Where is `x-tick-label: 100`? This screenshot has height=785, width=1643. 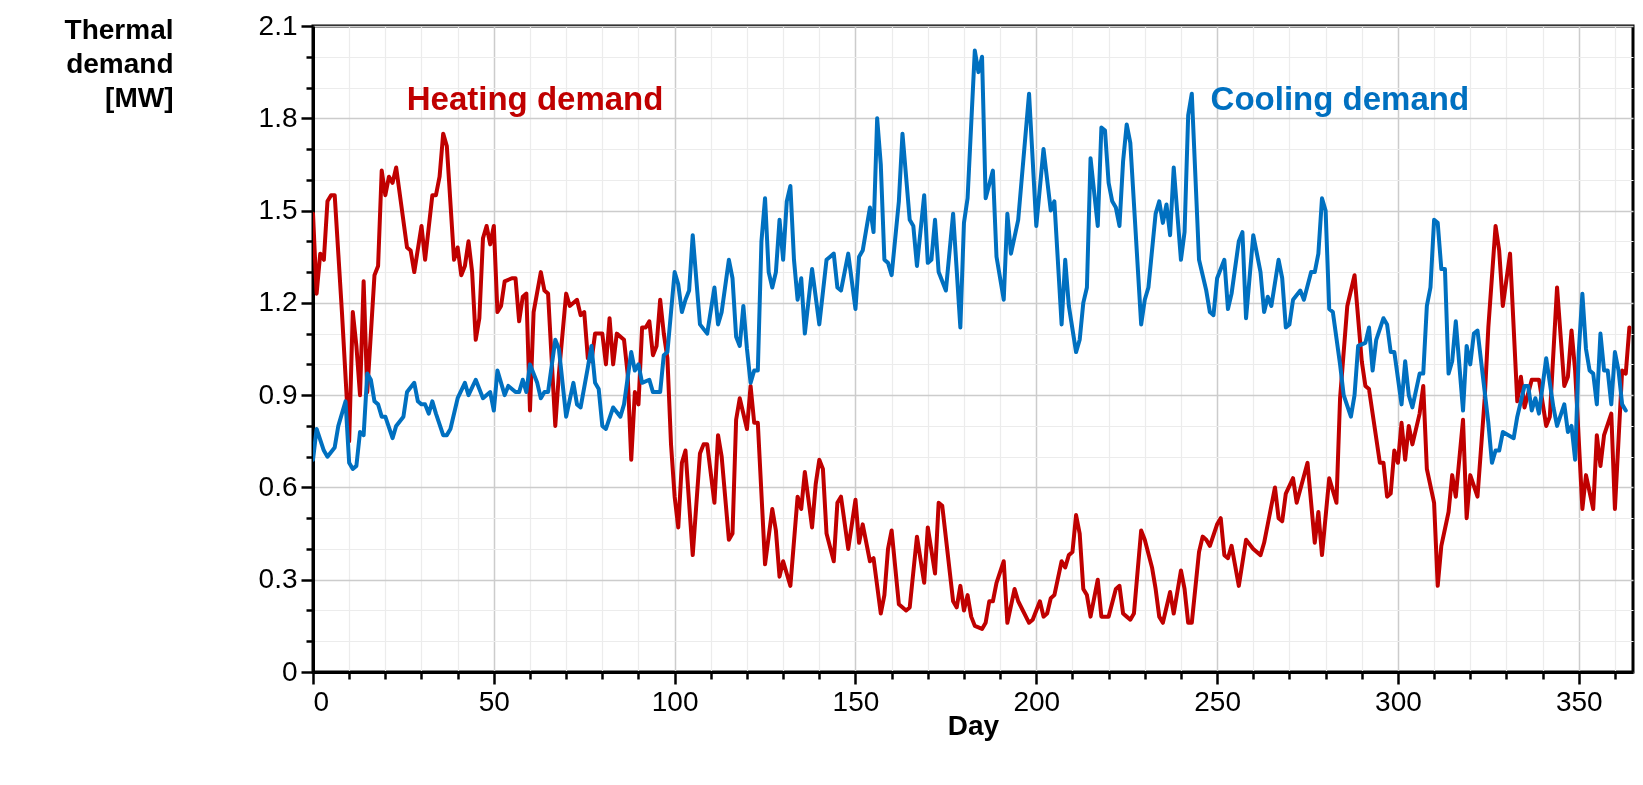 x-tick-label: 100 is located at coordinates (675, 701).